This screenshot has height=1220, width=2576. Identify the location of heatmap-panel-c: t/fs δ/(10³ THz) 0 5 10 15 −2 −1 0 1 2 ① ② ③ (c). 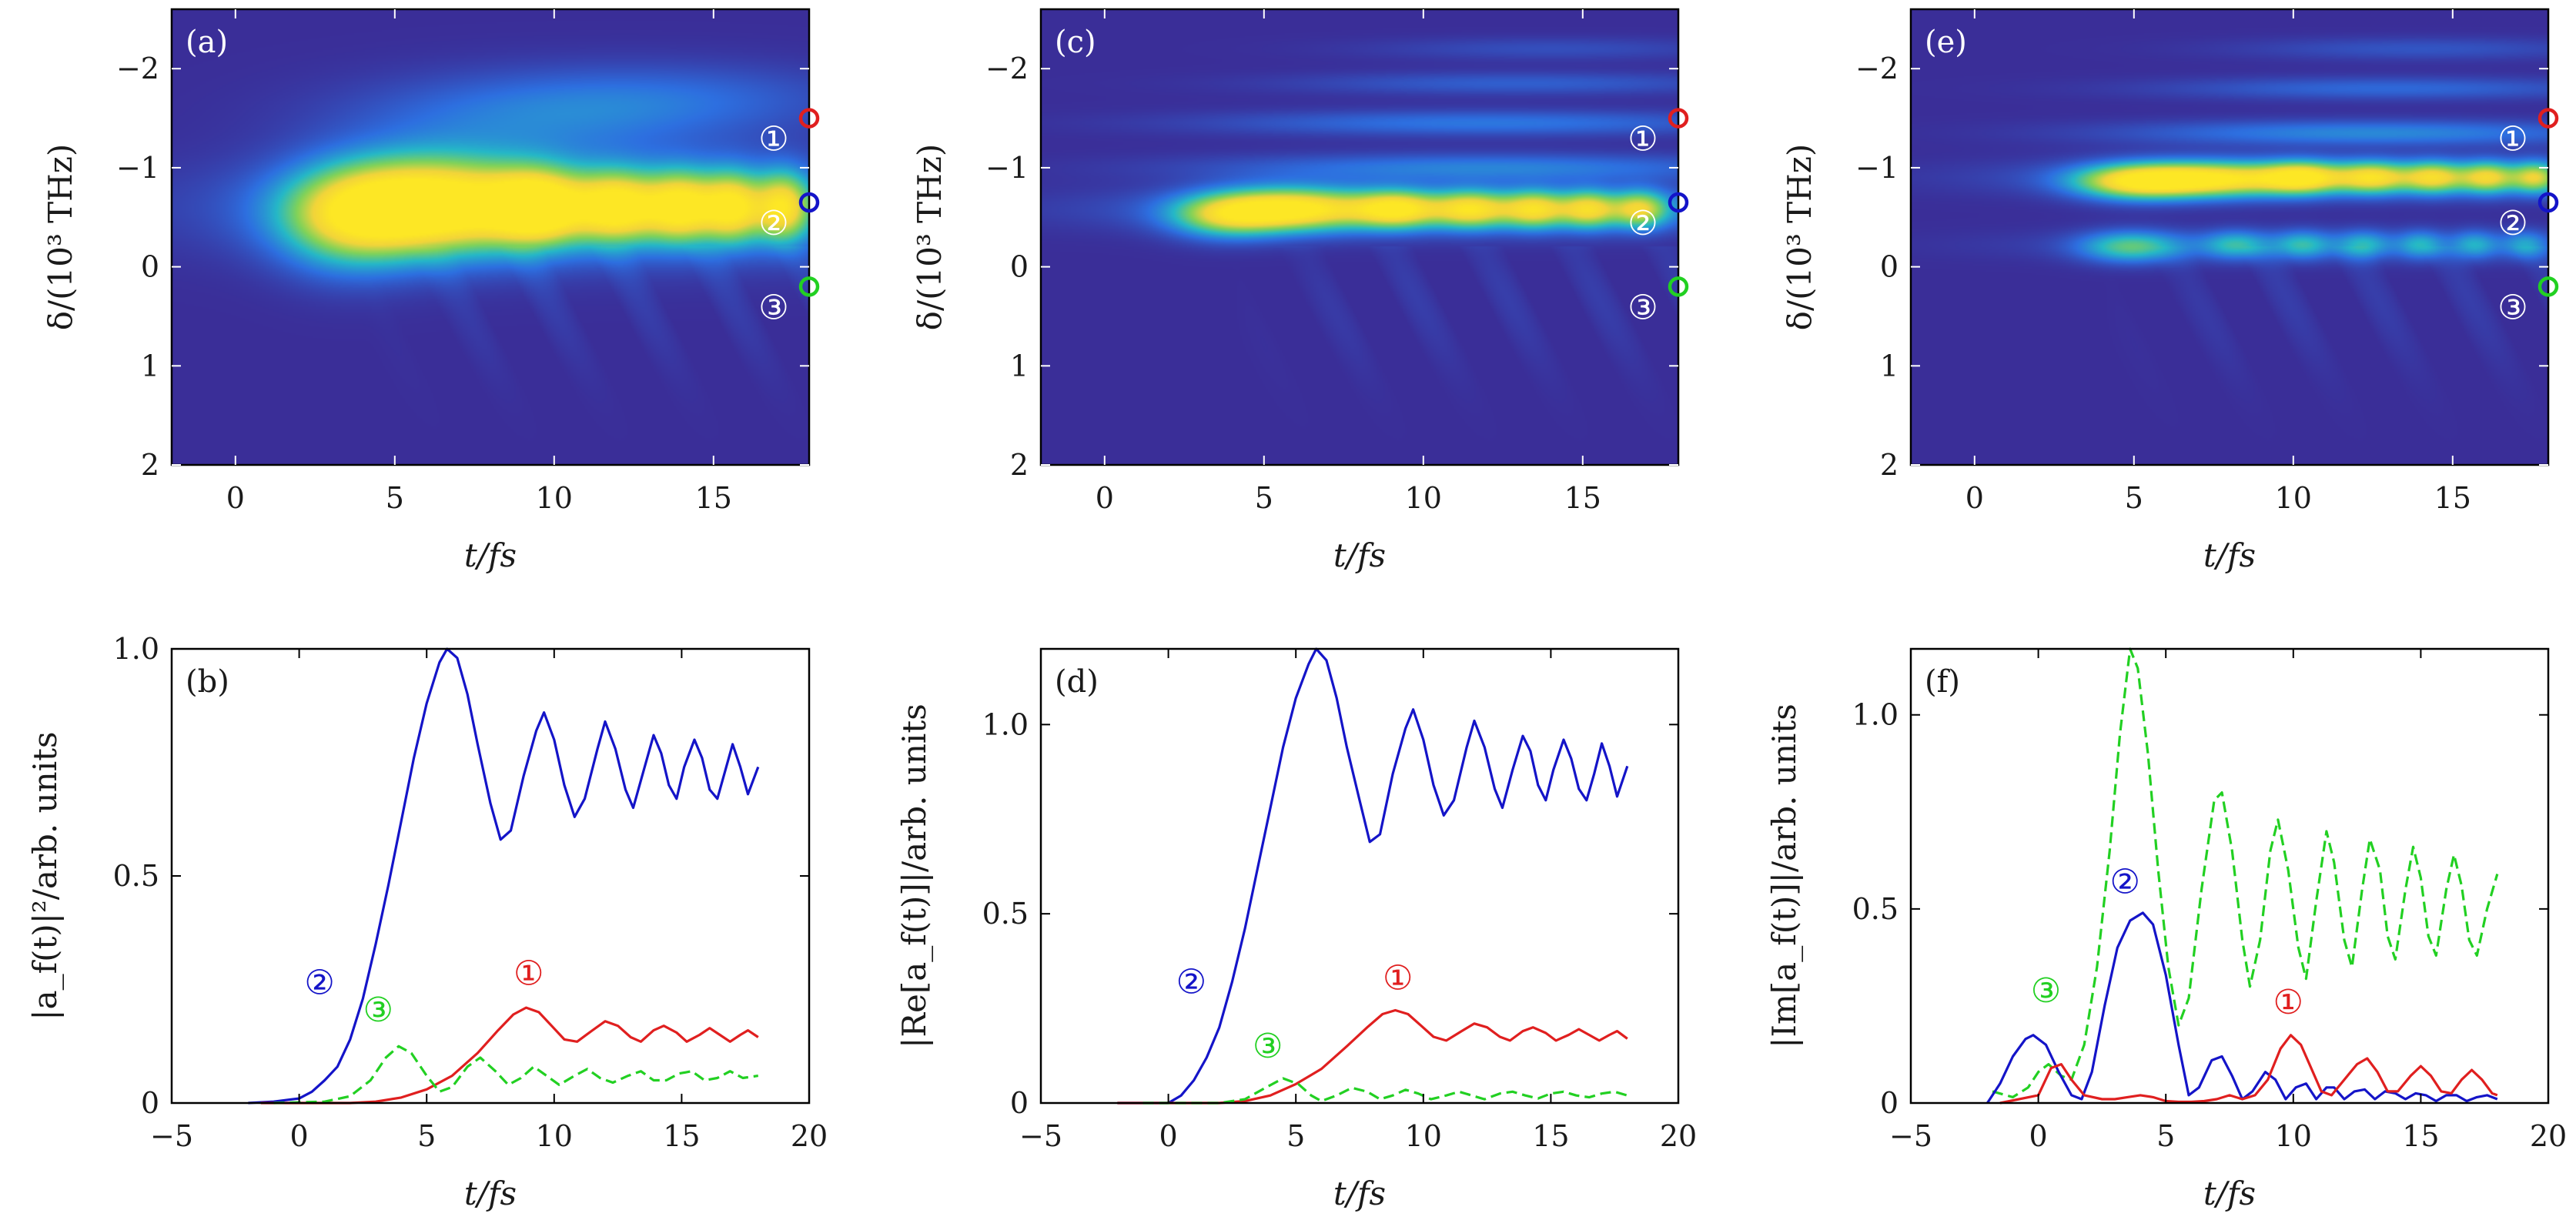
(1300, 291).